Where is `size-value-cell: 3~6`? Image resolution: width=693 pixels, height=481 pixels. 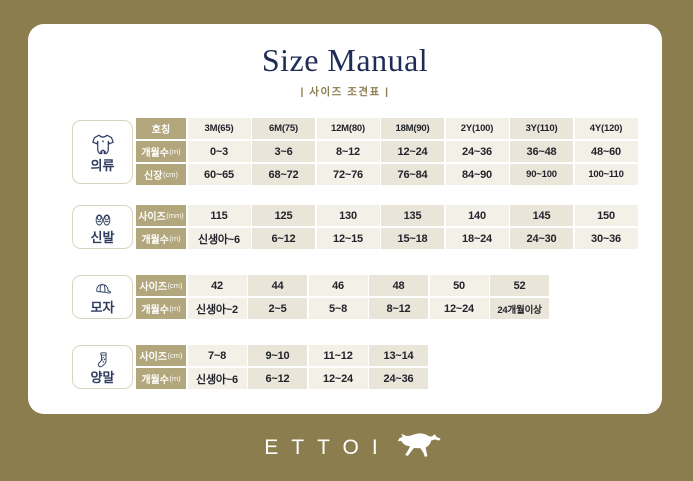
size-value-cell: 3~6 is located at coordinates (283, 151).